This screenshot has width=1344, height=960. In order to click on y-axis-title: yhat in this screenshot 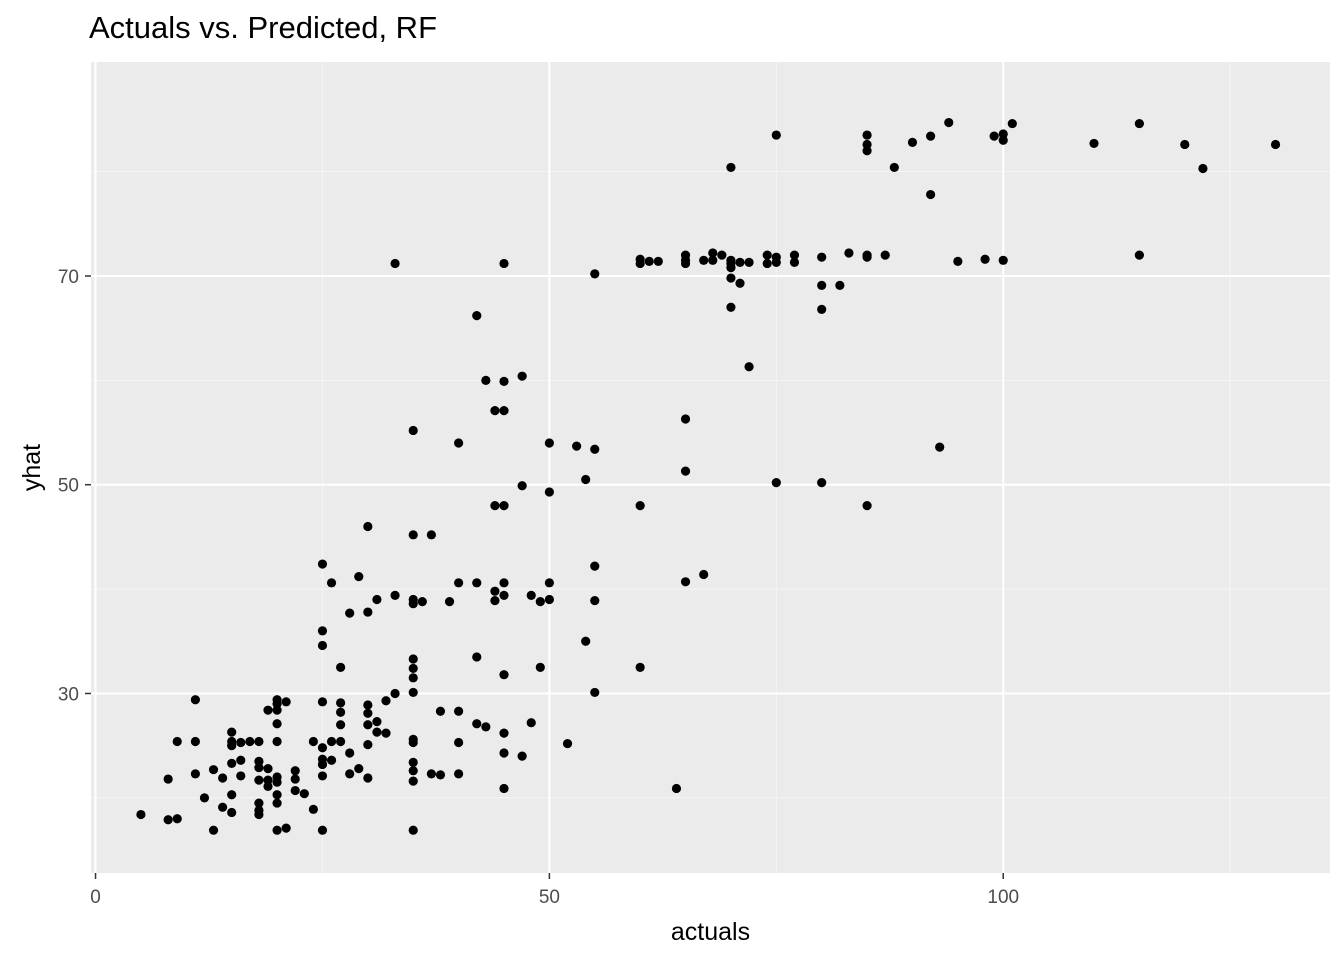, I will do `click(32, 467)`.